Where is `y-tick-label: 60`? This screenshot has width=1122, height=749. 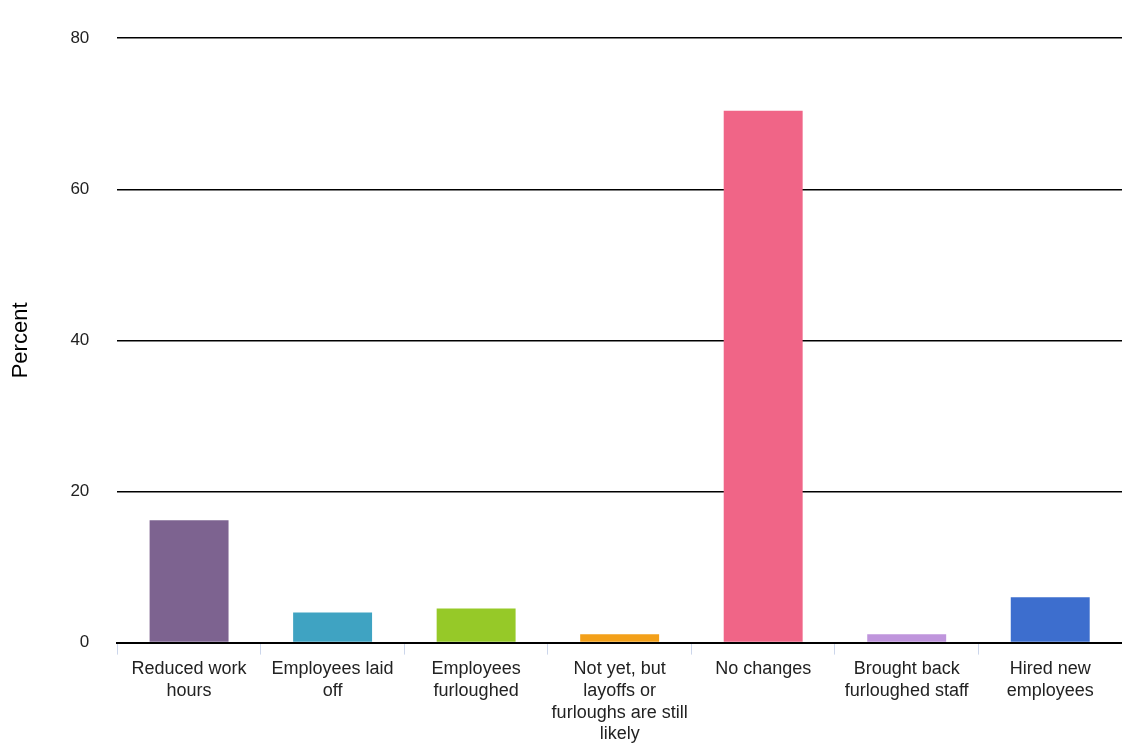
y-tick-label: 60 is located at coordinates (80, 188).